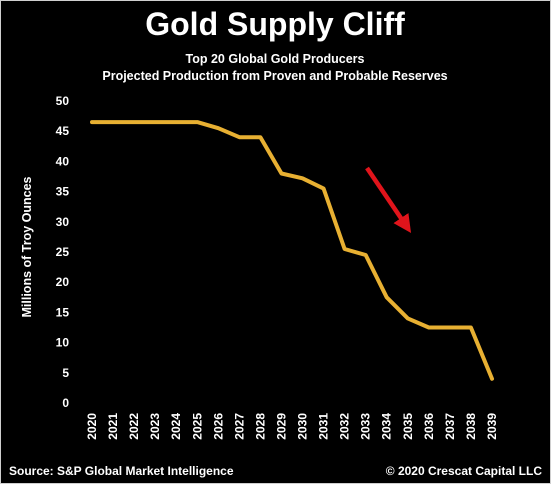 The width and height of the screenshot is (551, 484). I want to click on x-tick-label: 2027, so click(239, 426).